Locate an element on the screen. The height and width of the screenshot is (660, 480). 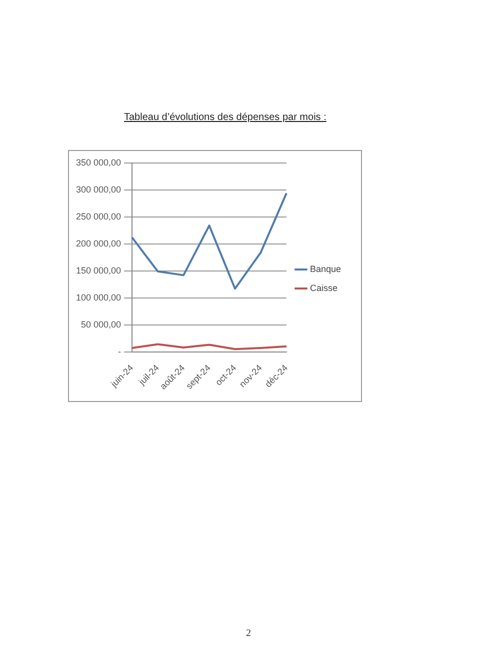
text: 2 is located at coordinates (248, 633).